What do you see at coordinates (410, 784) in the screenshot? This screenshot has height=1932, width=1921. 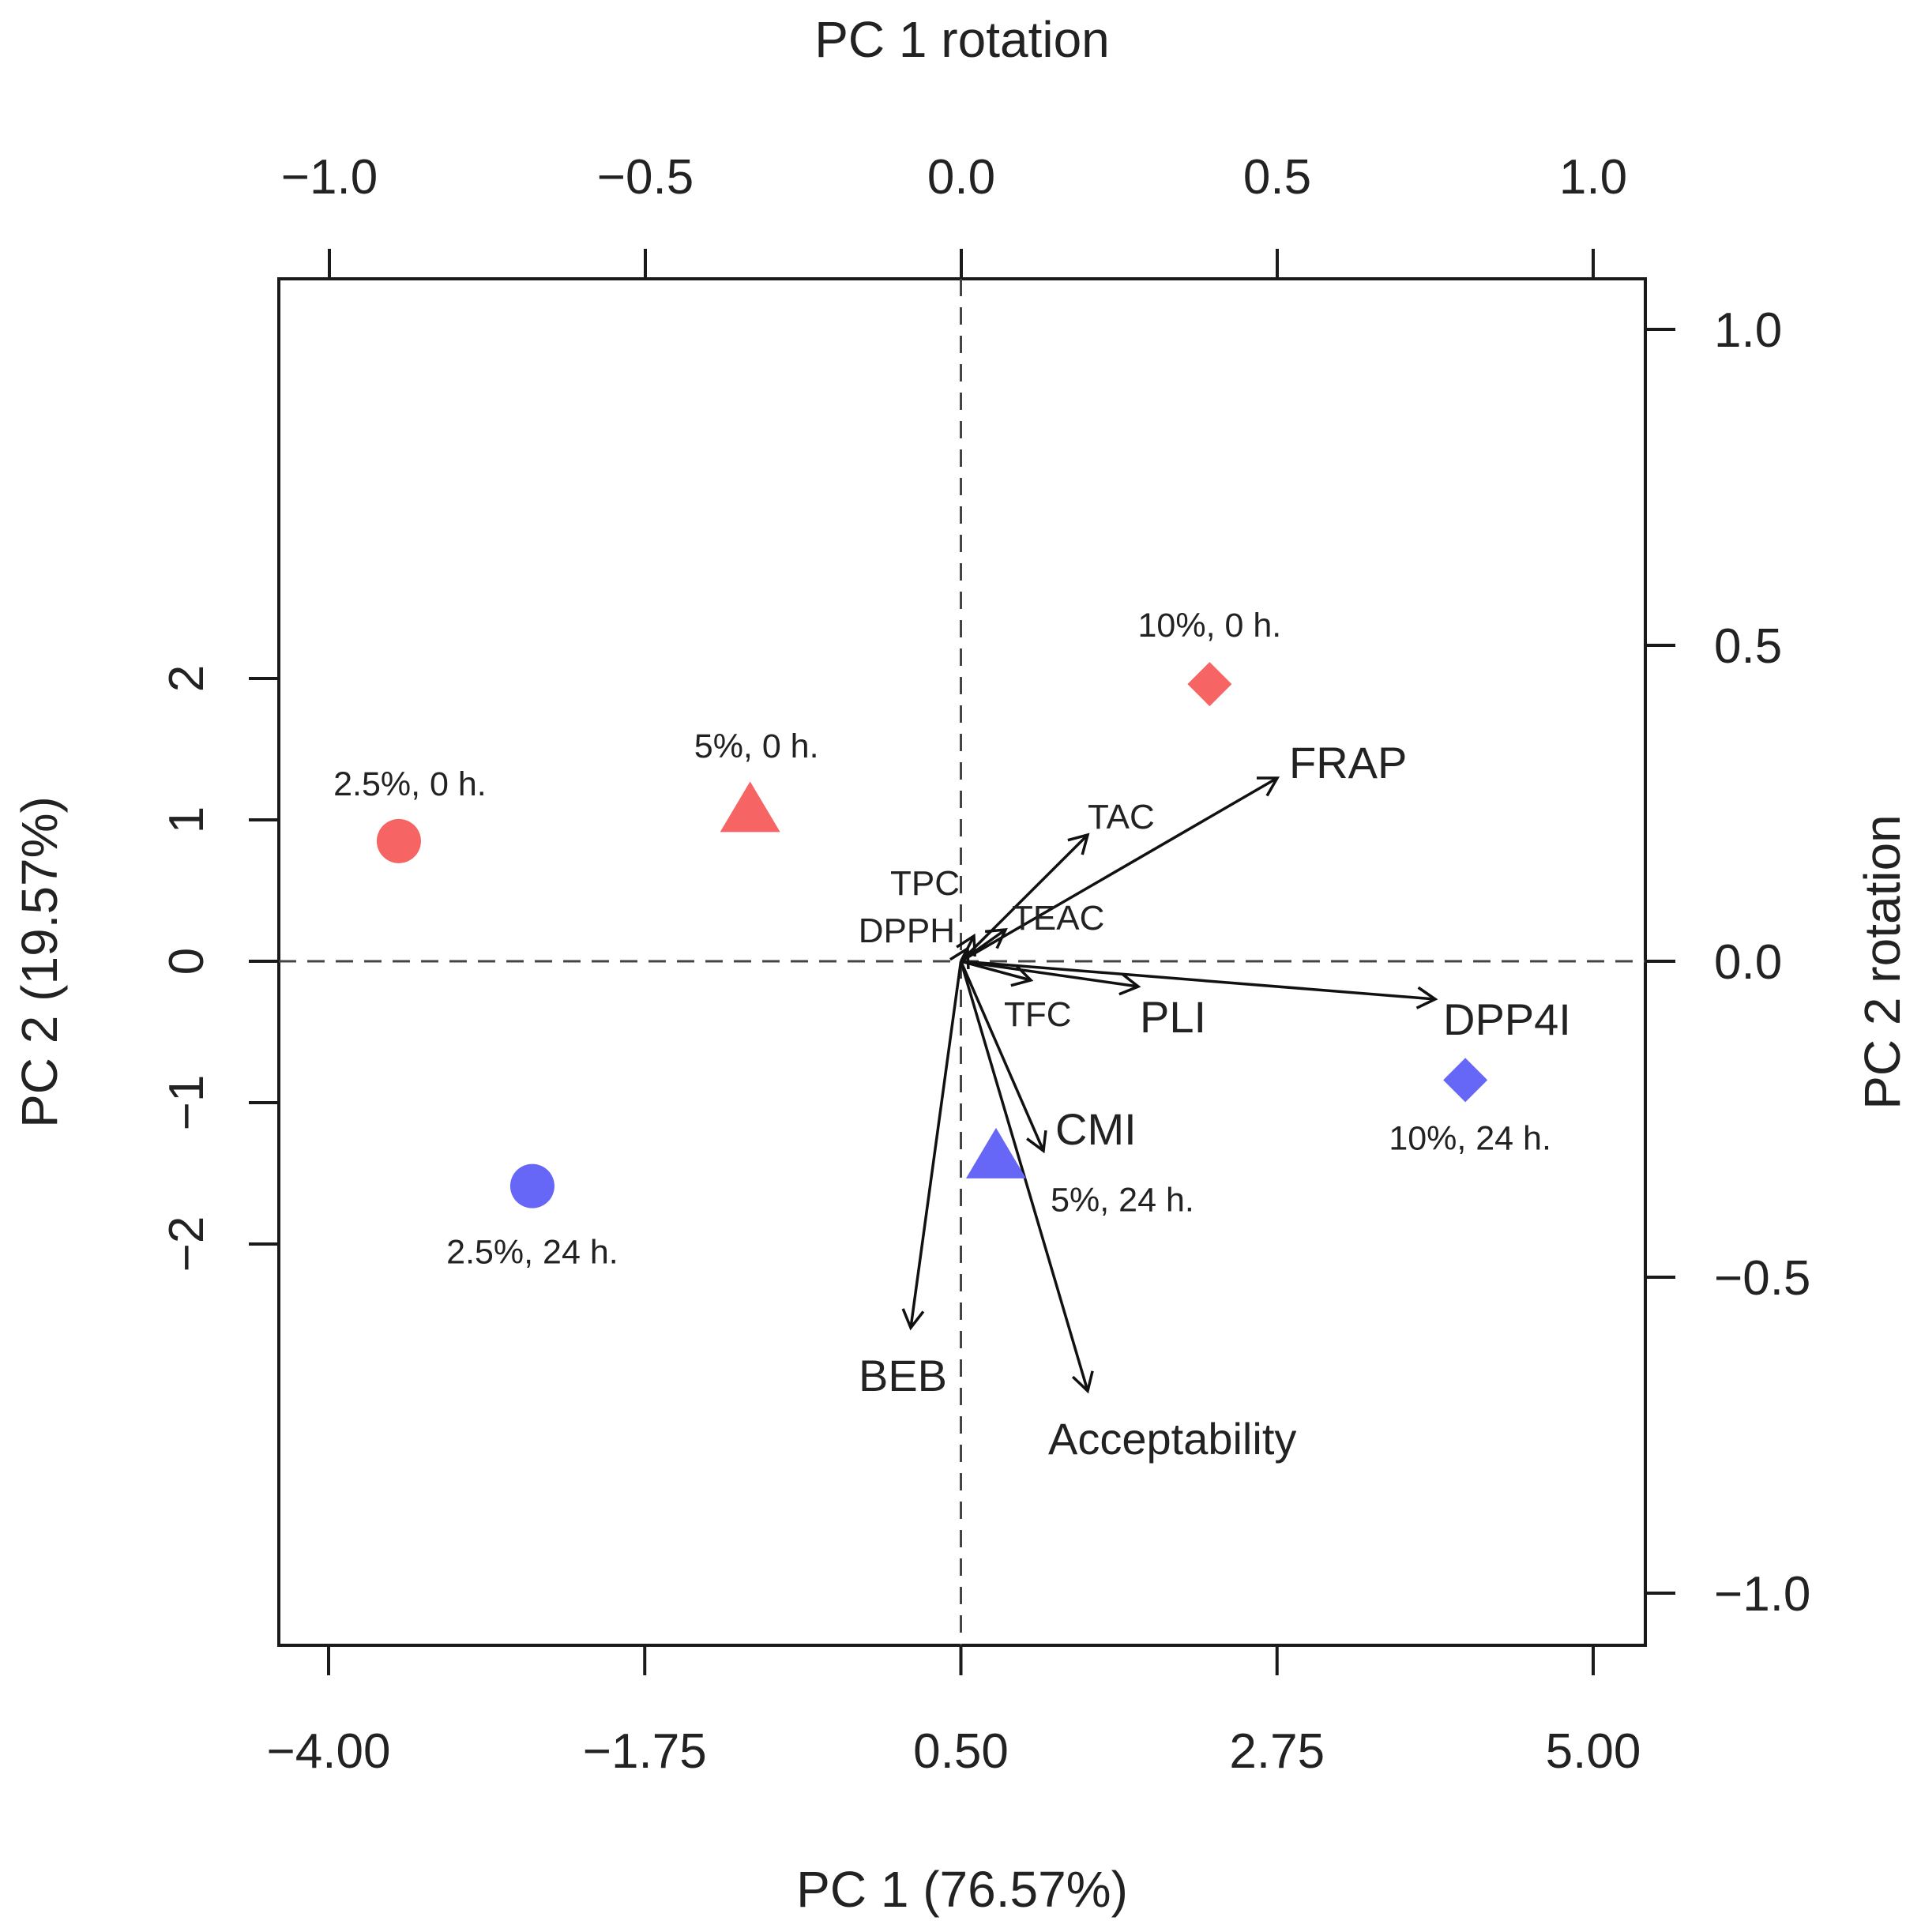 I see `observation-label: 2.5%, 0 h.` at bounding box center [410, 784].